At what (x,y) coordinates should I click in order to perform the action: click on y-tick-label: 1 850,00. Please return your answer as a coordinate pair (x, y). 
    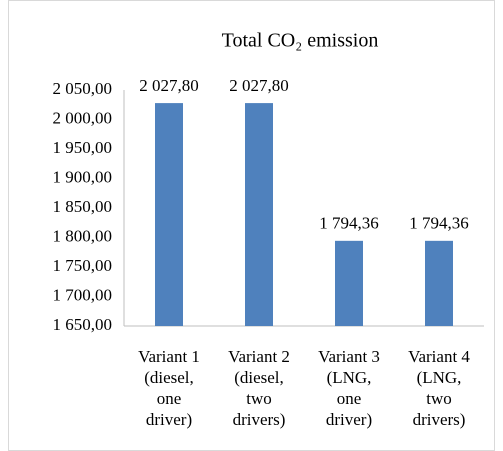
    Looking at the image, I should click on (83, 206).